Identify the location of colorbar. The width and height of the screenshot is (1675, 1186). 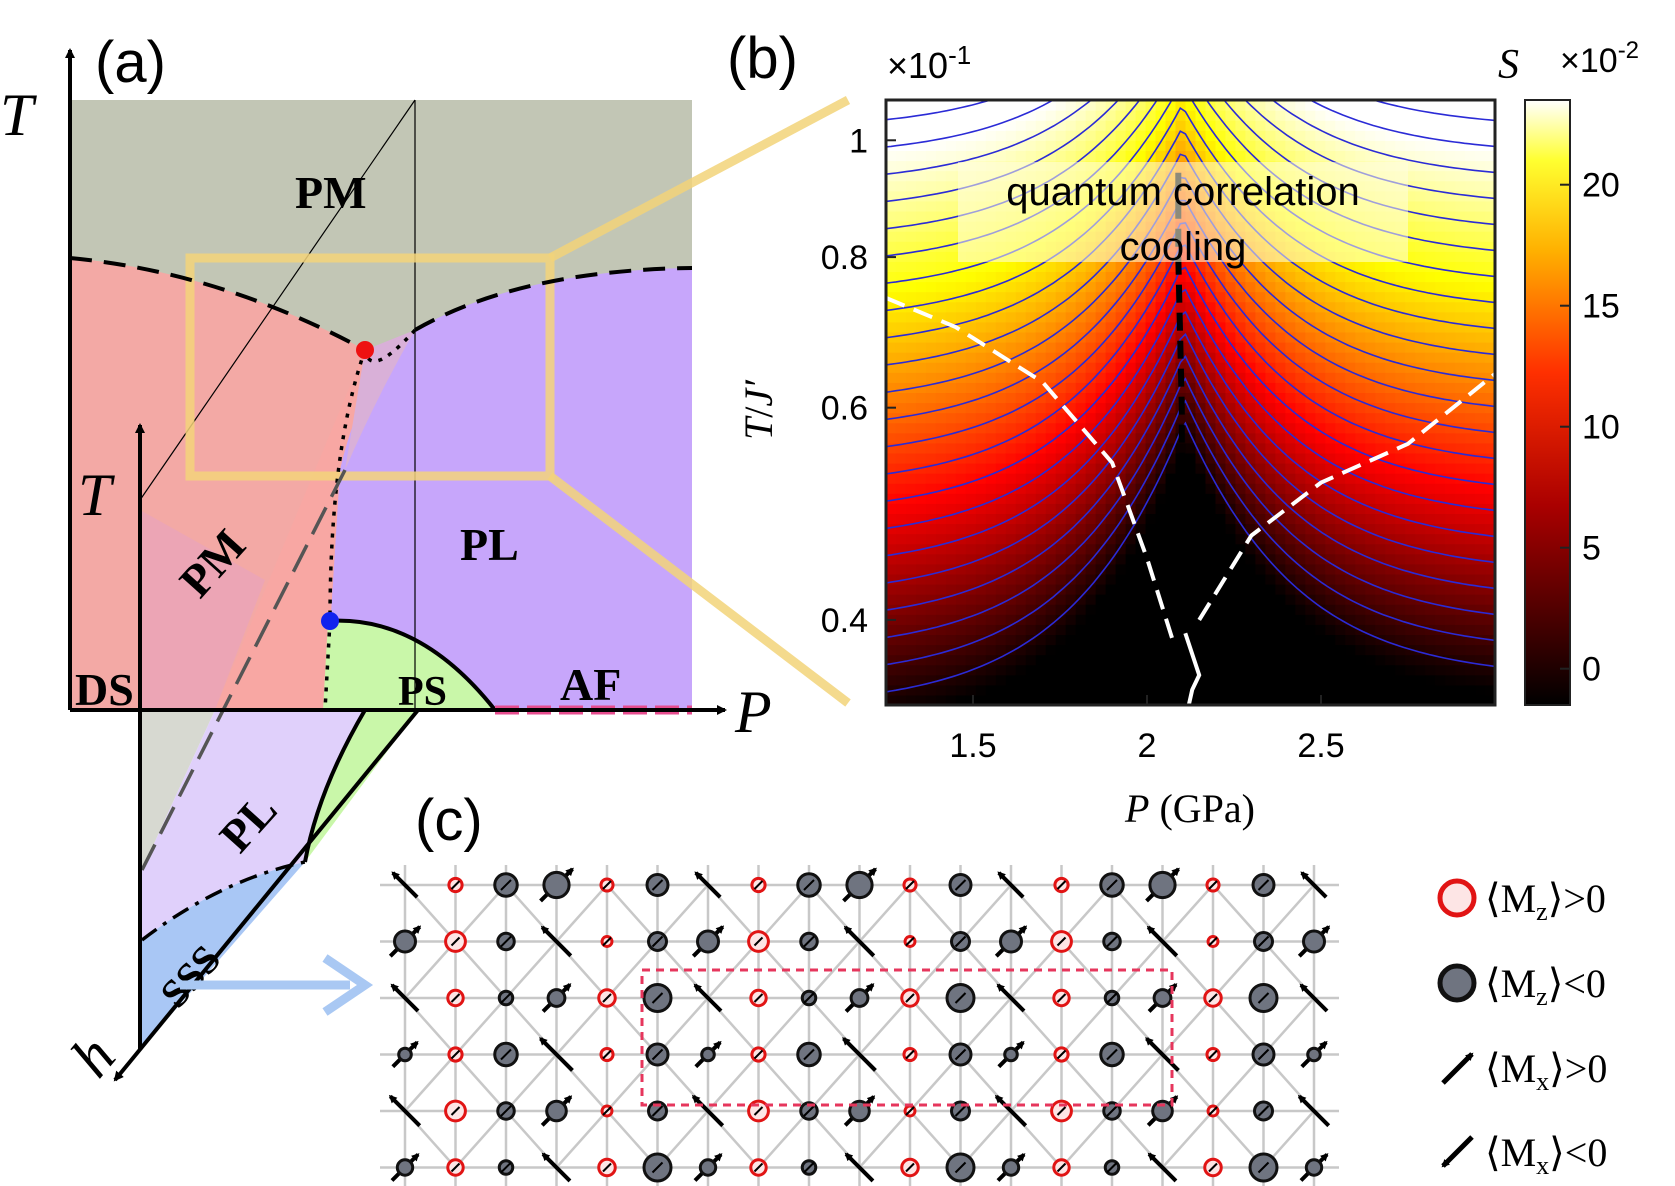
(1547, 402).